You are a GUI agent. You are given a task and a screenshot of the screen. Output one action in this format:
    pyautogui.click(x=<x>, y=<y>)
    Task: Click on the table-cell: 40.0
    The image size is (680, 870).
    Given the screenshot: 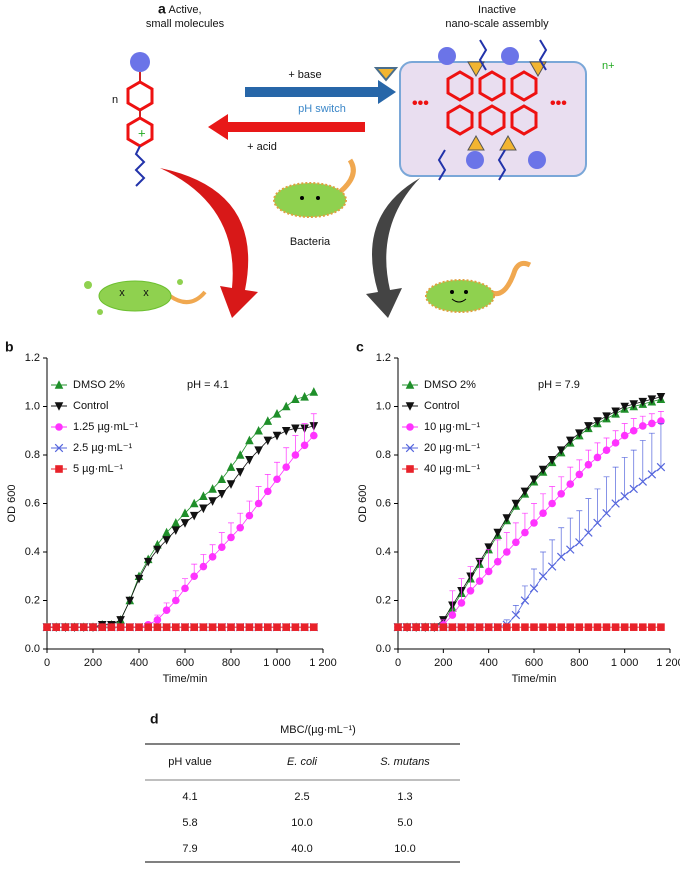 What is the action you would take?
    pyautogui.click(x=301, y=849)
    